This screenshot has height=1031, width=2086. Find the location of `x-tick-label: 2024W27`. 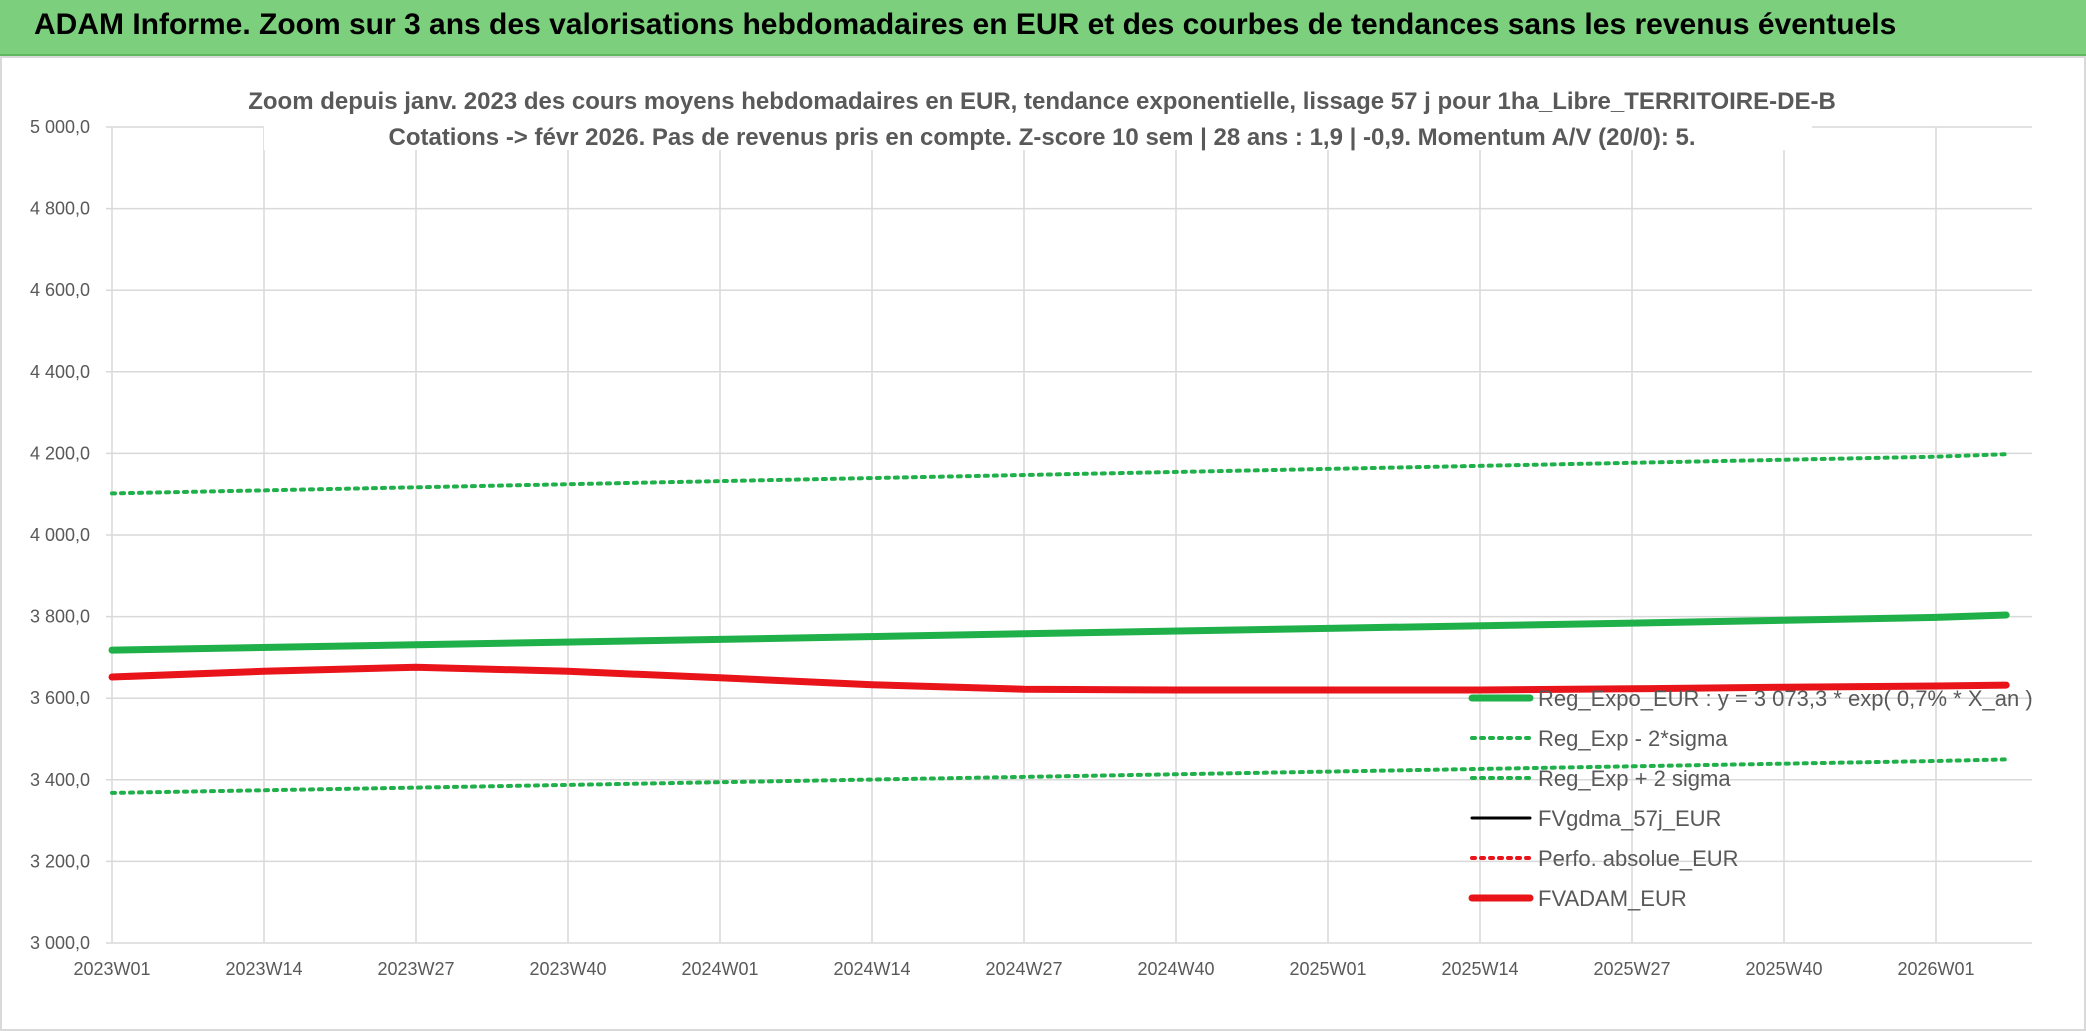

x-tick-label: 2024W27 is located at coordinates (1023, 969).